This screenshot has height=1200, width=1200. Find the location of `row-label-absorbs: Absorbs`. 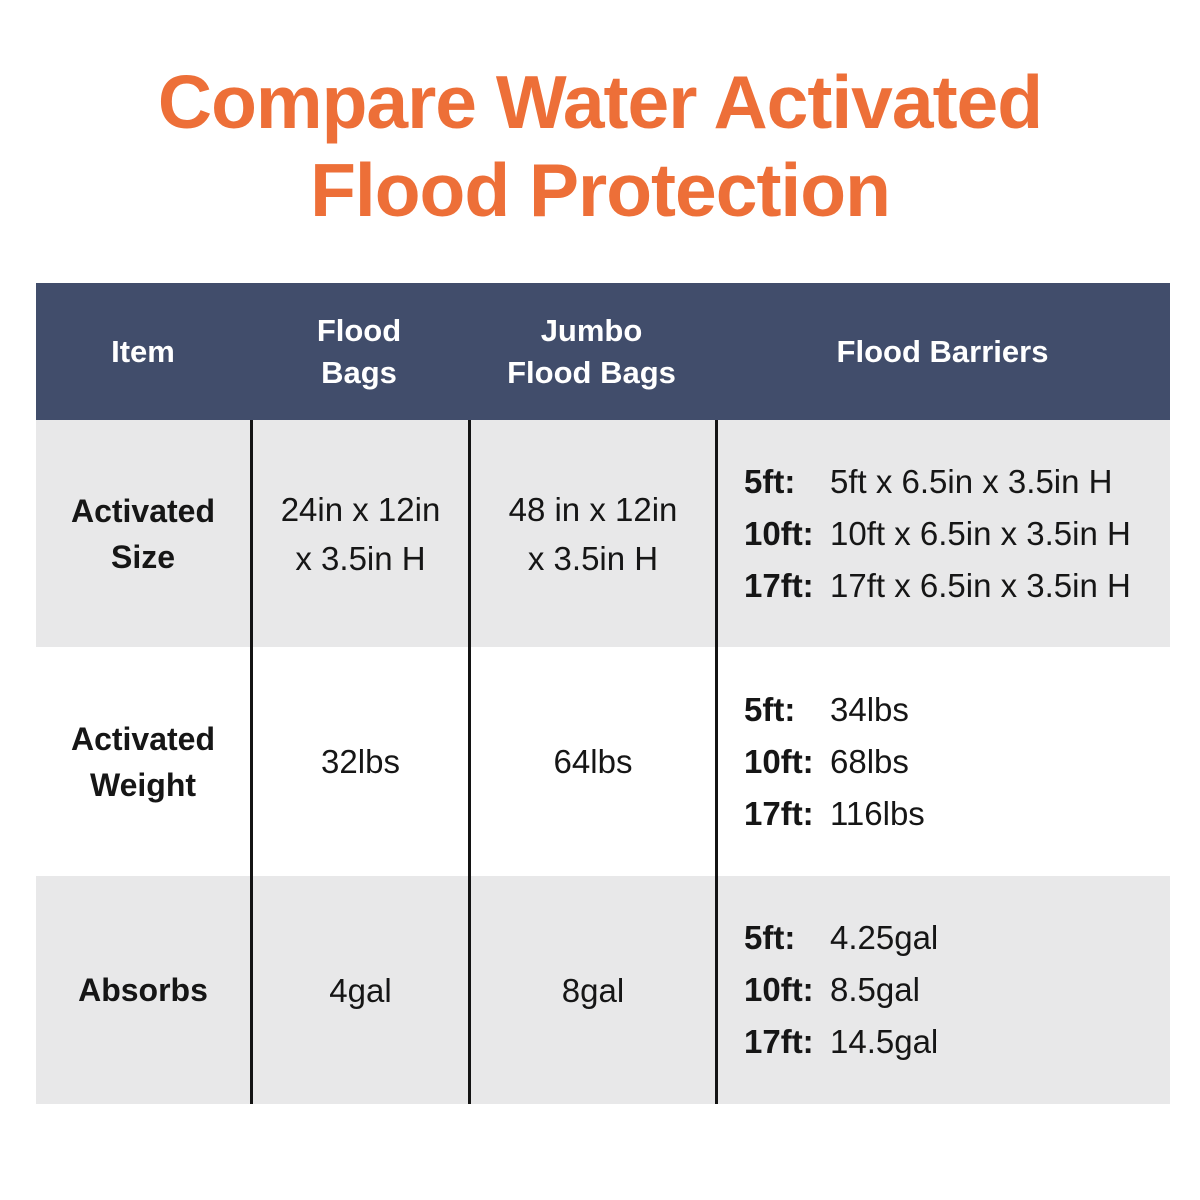

row-label-absorbs: Absorbs is located at coordinates (143, 990).